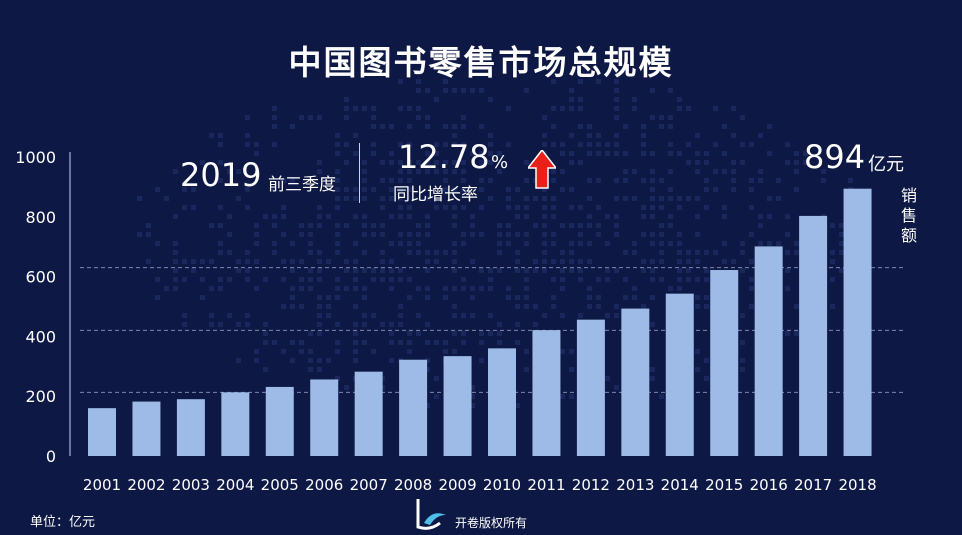 The height and width of the screenshot is (535, 962). What do you see at coordinates (857, 322) in the screenshot?
I see `bar-2018` at bounding box center [857, 322].